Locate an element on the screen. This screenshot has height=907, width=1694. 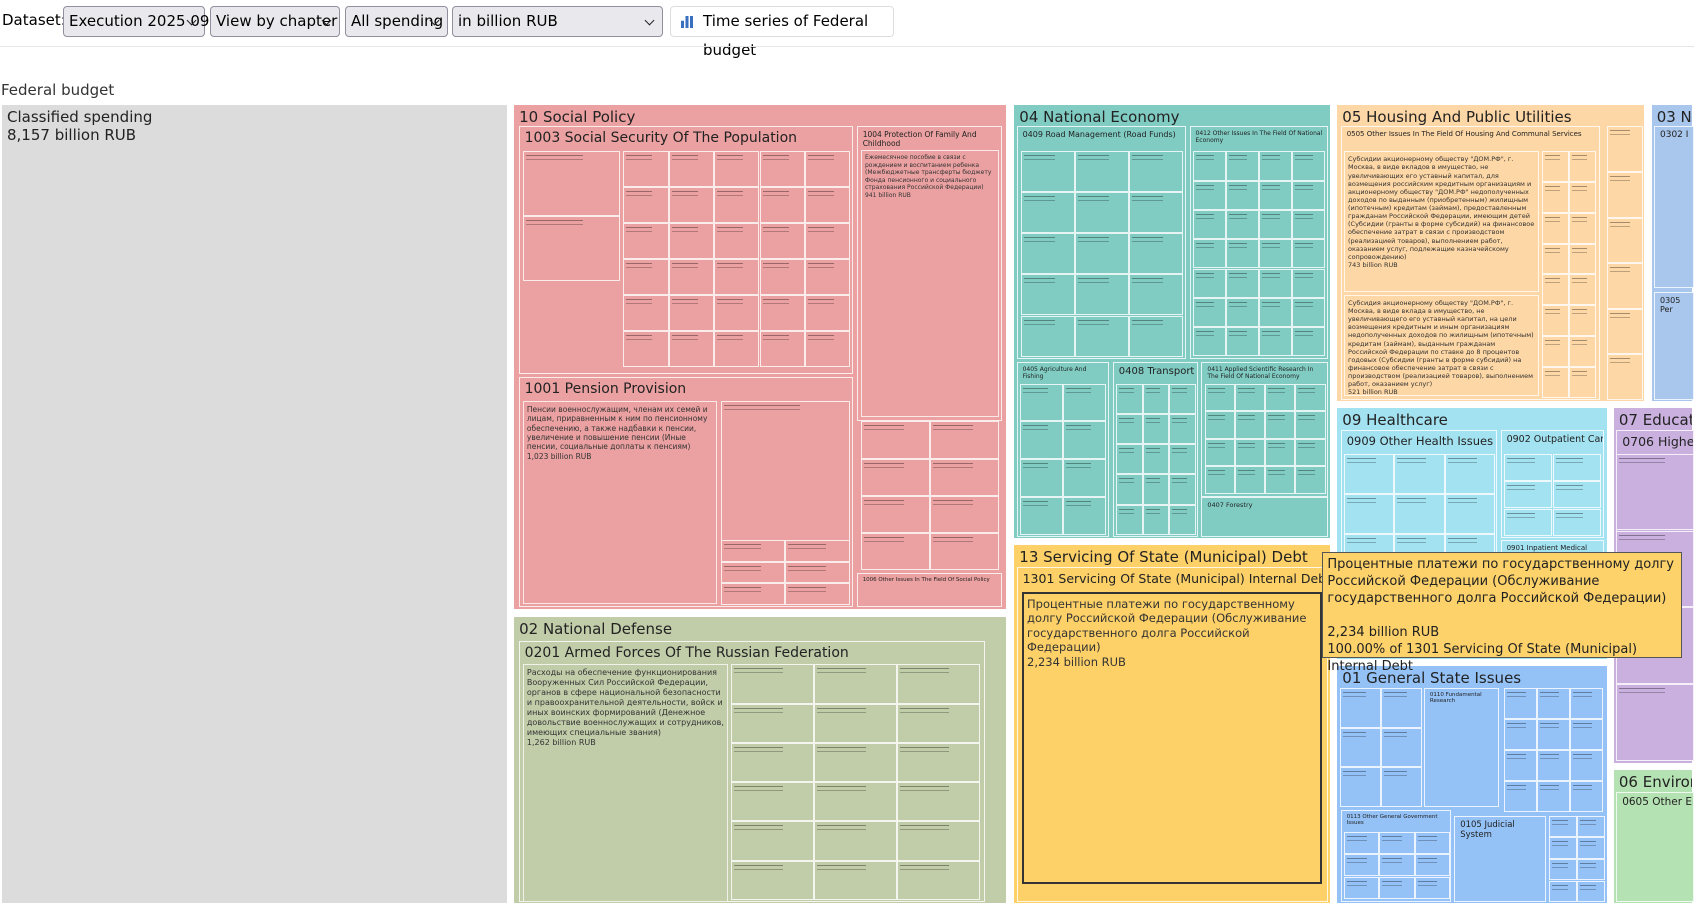
leaf-value: 2,234 billion RUB is located at coordinates (1076, 661).